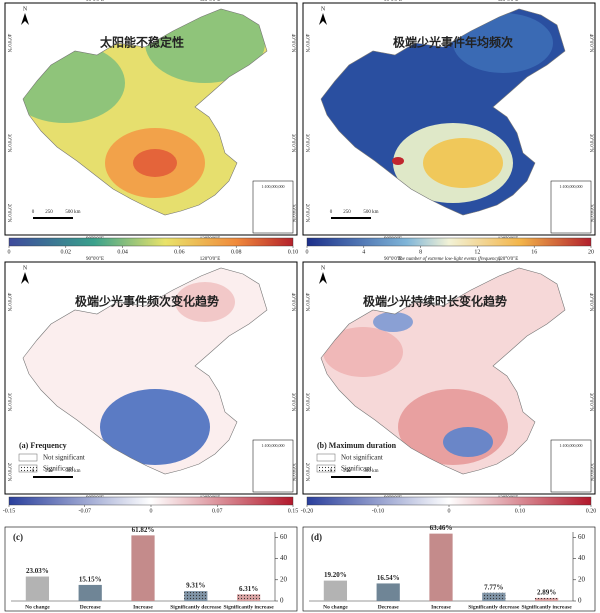  Describe the element at coordinates (179, 252) in the screenshot. I see `colorbar-tick-label: 0.06` at that location.